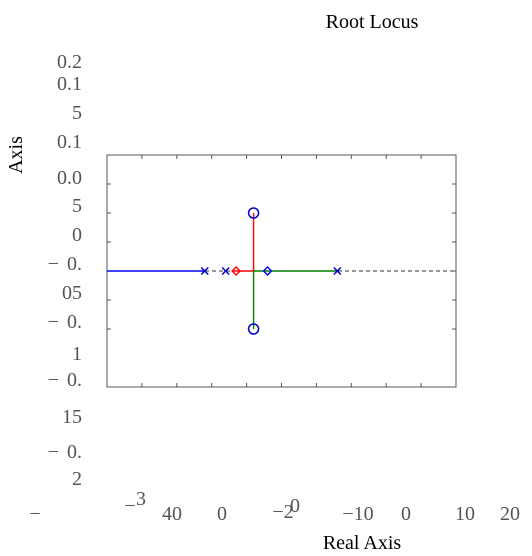  What do you see at coordinates (77, 354) in the screenshot?
I see `y-tick-label: 1` at bounding box center [77, 354].